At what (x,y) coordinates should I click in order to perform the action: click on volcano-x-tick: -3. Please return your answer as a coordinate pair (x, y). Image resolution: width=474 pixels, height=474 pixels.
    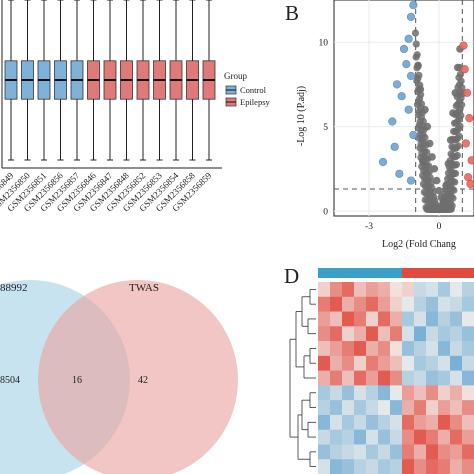
    Looking at the image, I should click on (369, 227).